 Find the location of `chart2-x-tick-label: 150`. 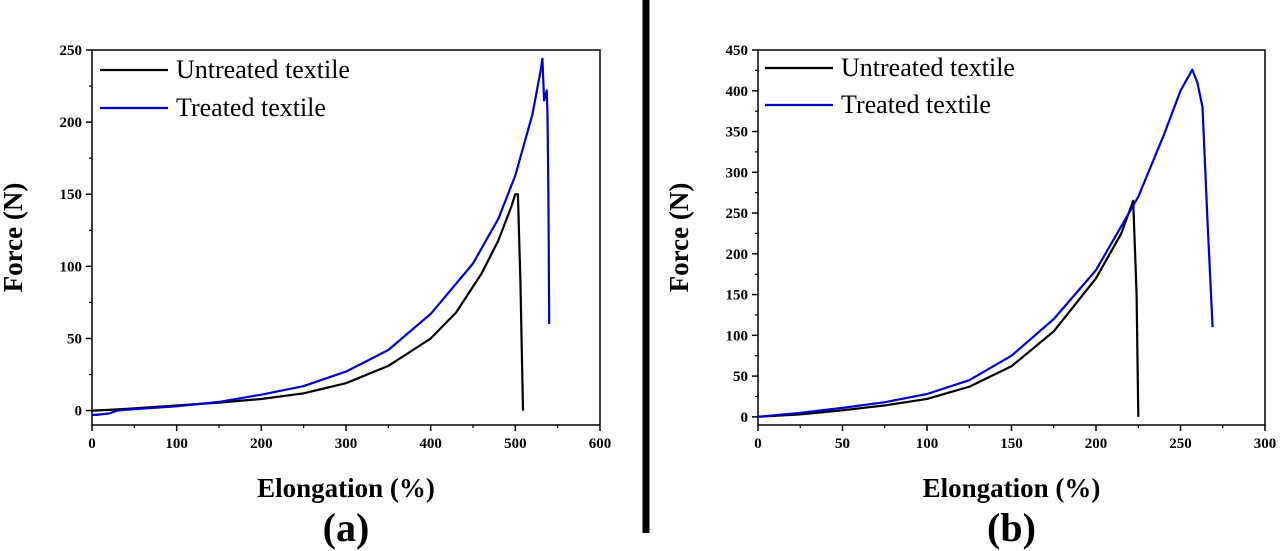

chart2-x-tick-label: 150 is located at coordinates (1011, 444).